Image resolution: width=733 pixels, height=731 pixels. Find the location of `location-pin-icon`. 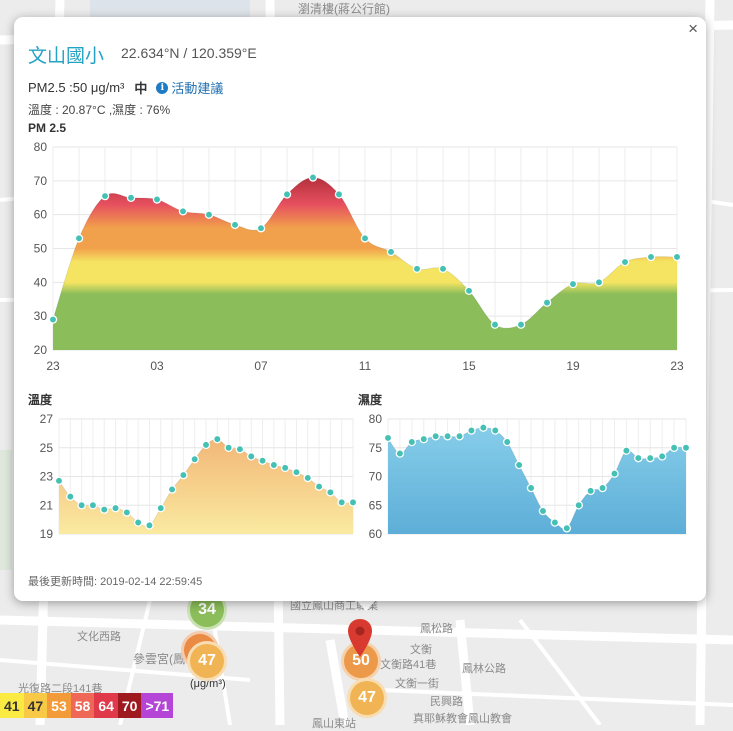

location-pin-icon is located at coordinates (360, 638).